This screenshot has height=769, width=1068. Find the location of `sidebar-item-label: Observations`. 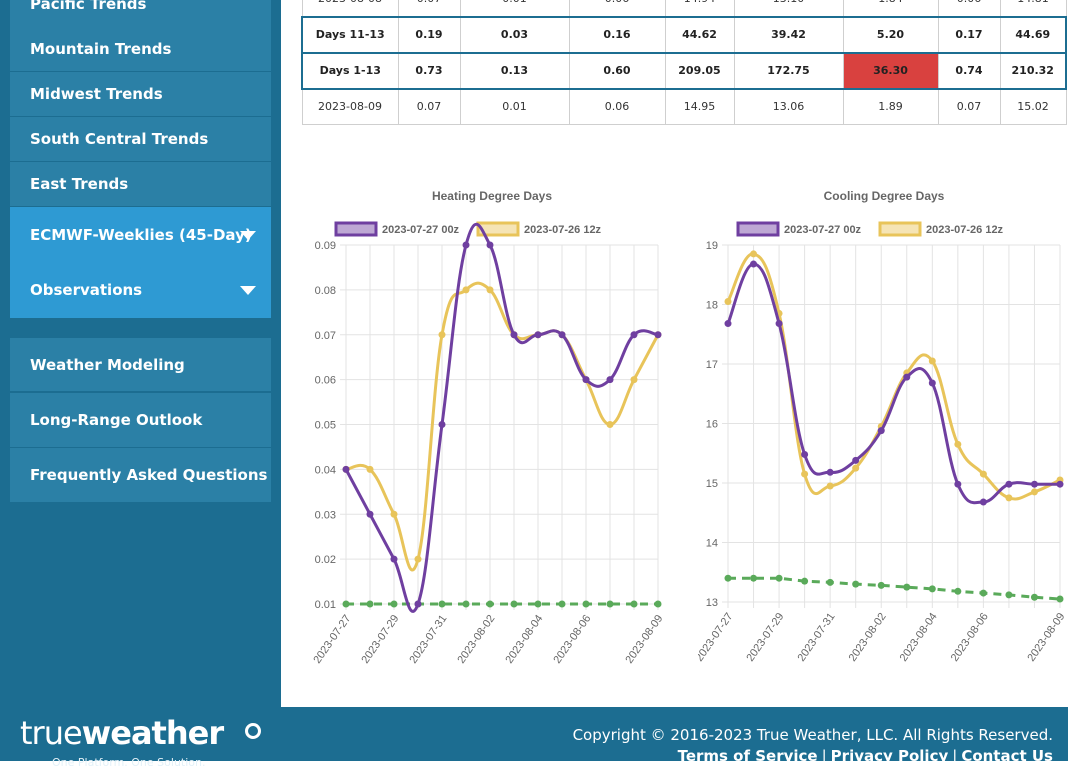

sidebar-item-label: Observations is located at coordinates (86, 290).